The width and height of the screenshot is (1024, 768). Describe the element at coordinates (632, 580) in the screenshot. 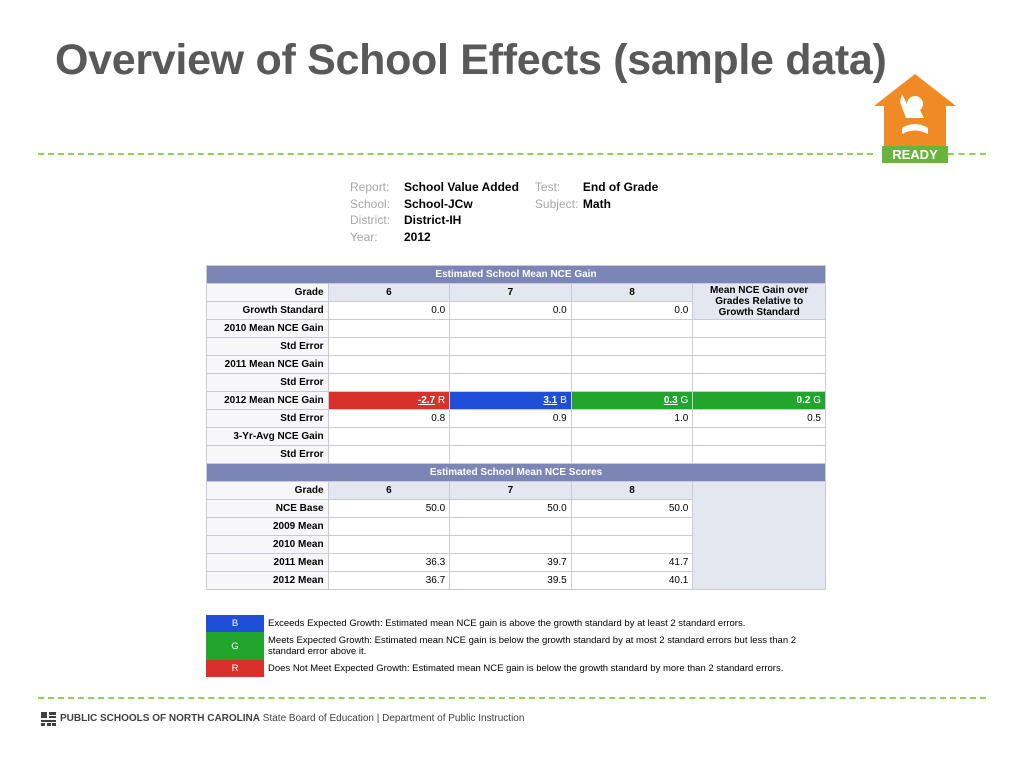

I see `table-cell: 40.1` at that location.